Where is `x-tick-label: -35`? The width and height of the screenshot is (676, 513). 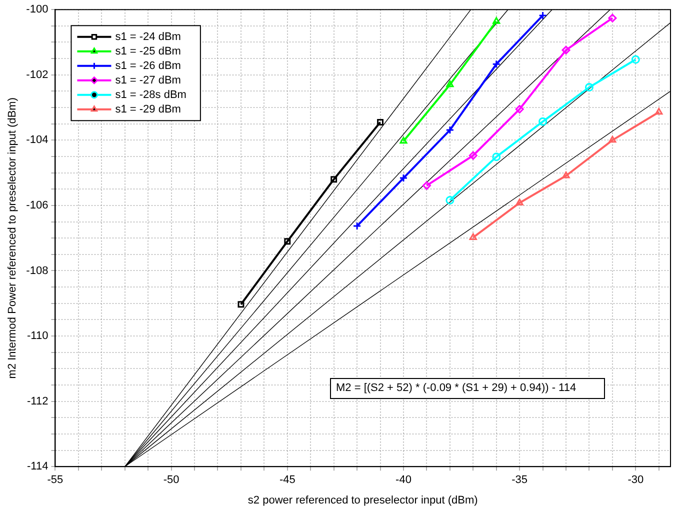 x-tick-label: -35 is located at coordinates (520, 480).